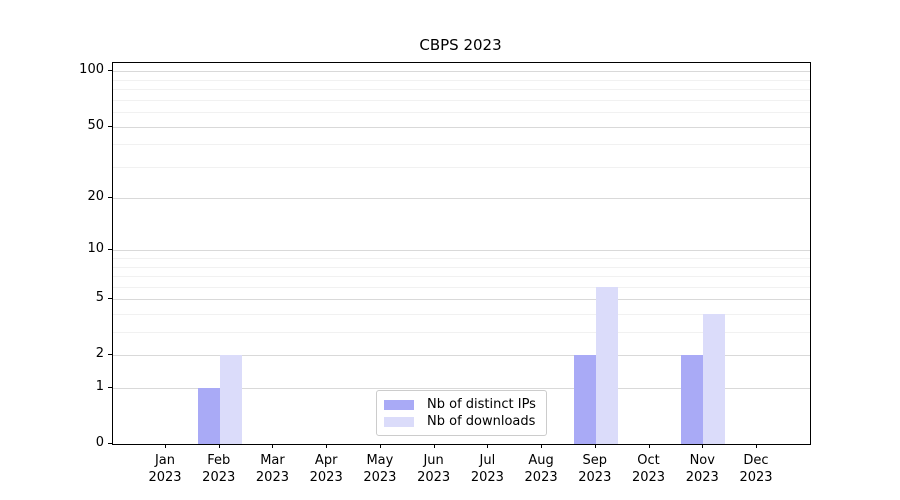 The width and height of the screenshot is (900, 500). Describe the element at coordinates (541, 469) in the screenshot. I see `x-tick-label: Aug 2023` at that location.